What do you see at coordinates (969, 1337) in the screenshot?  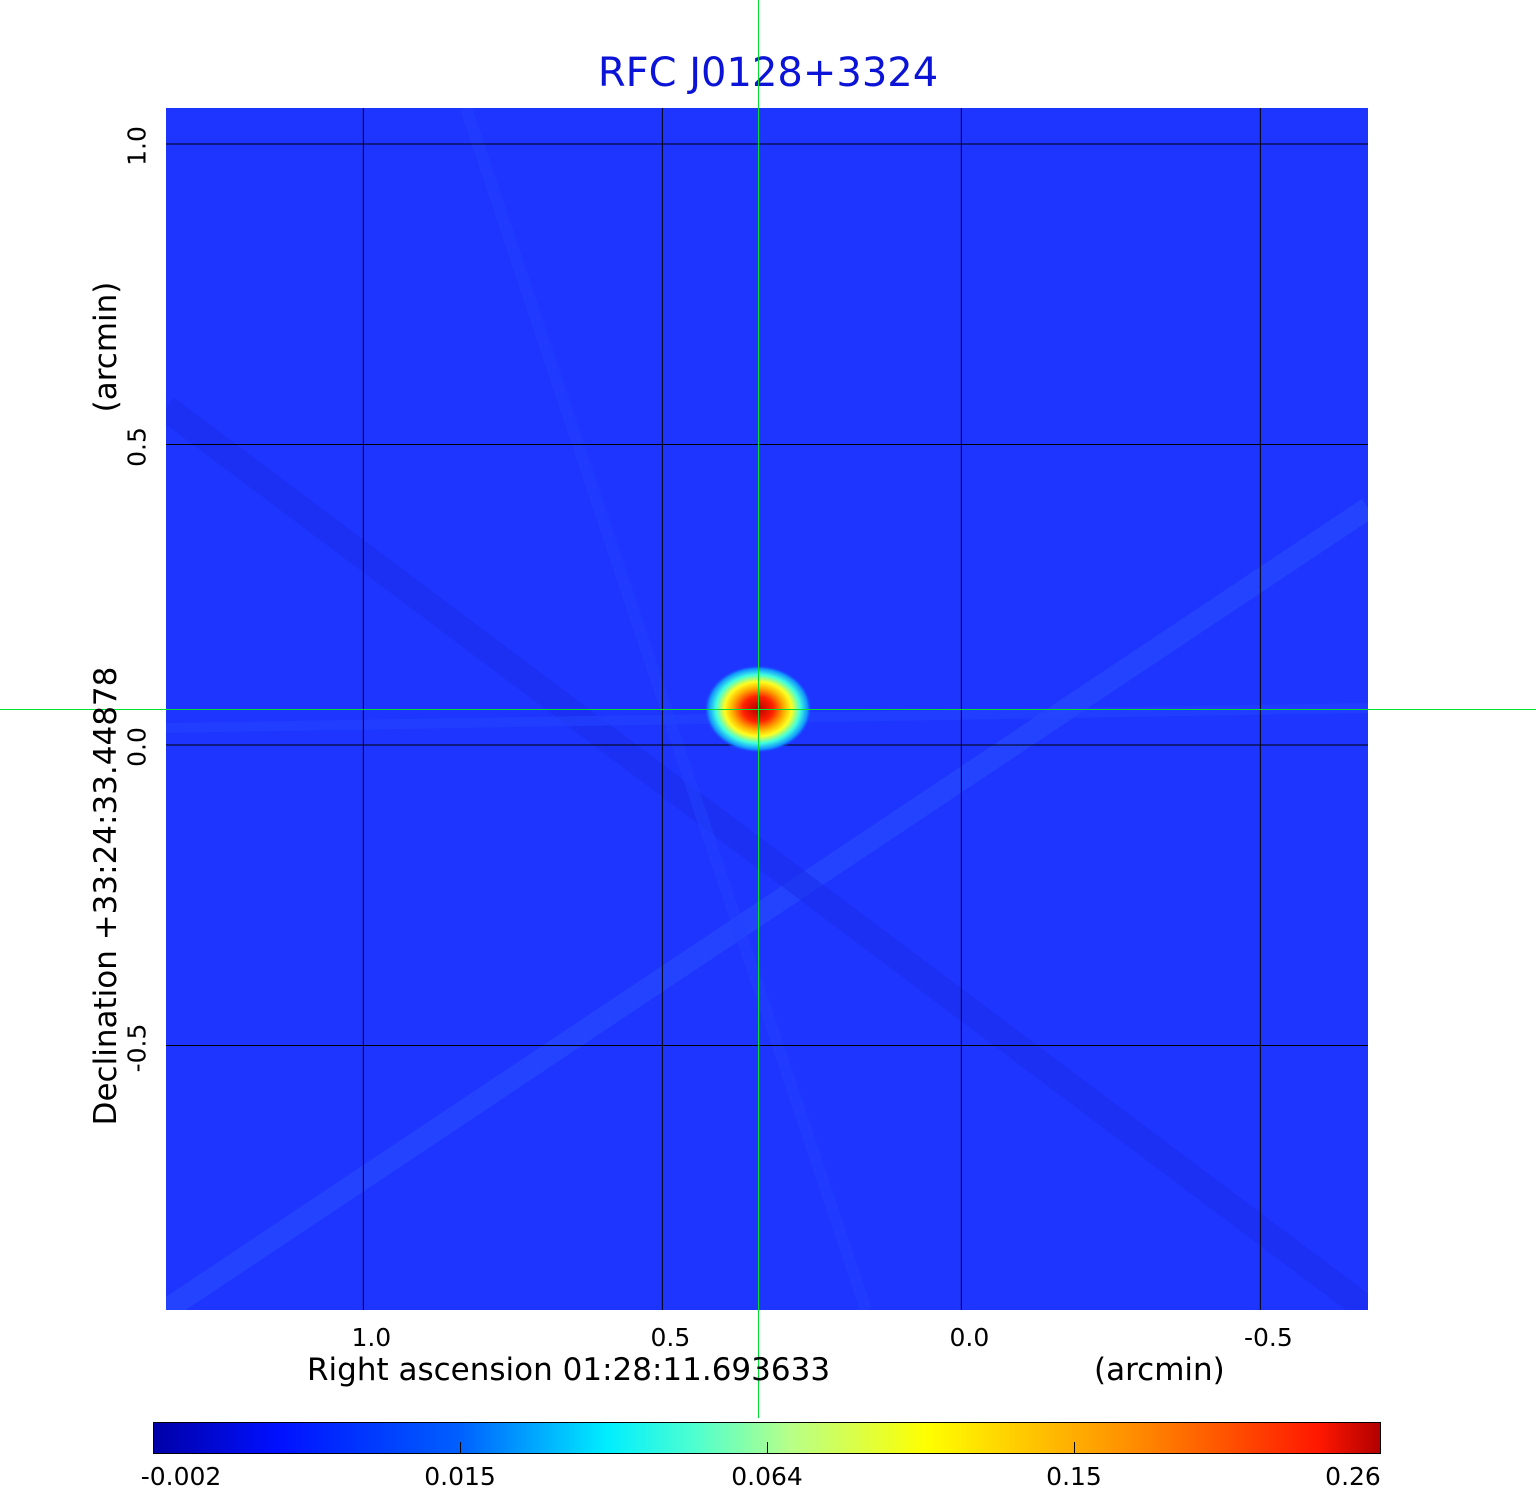 I see `x-tick-label: 0.0` at bounding box center [969, 1337].